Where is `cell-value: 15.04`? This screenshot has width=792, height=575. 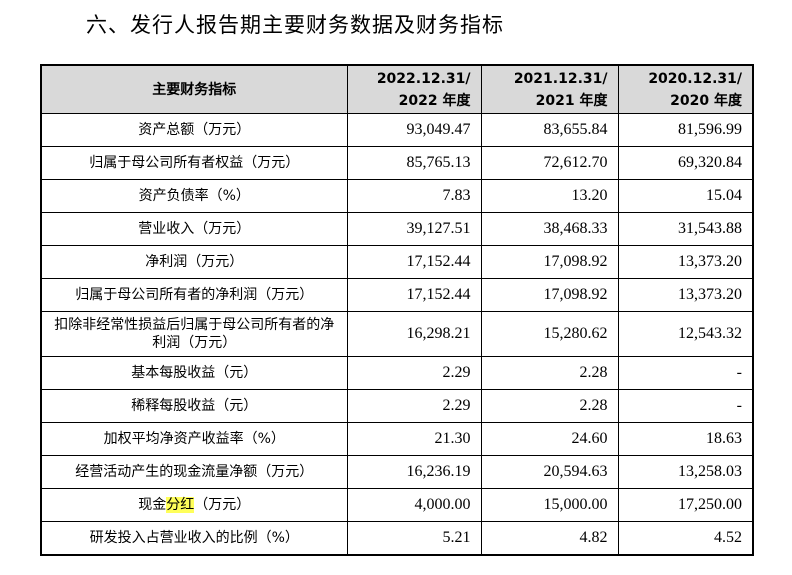 cell-value: 15.04 is located at coordinates (685, 196).